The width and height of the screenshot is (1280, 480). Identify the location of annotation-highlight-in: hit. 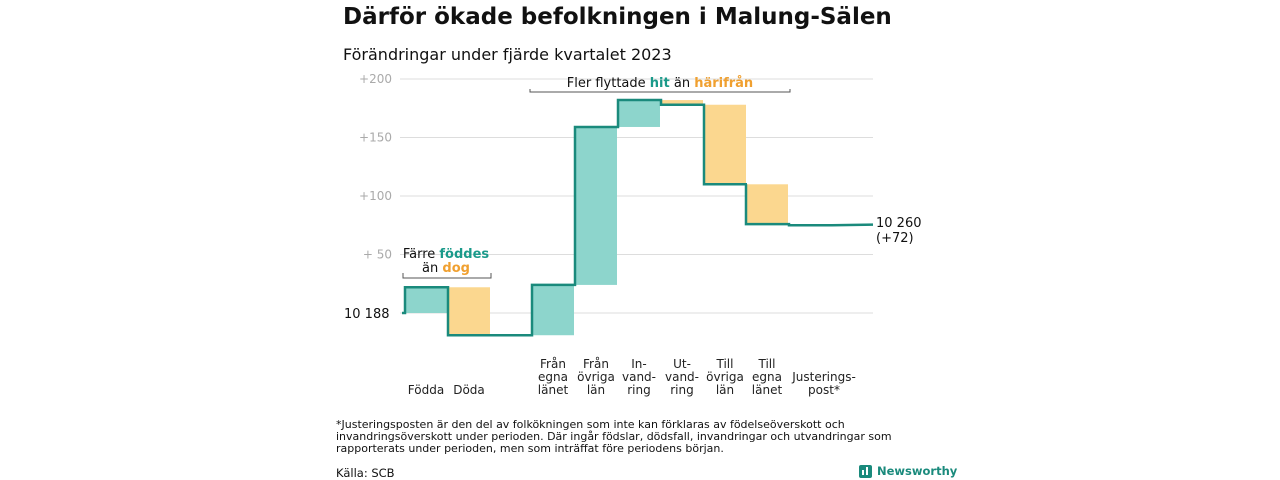
(660, 83).